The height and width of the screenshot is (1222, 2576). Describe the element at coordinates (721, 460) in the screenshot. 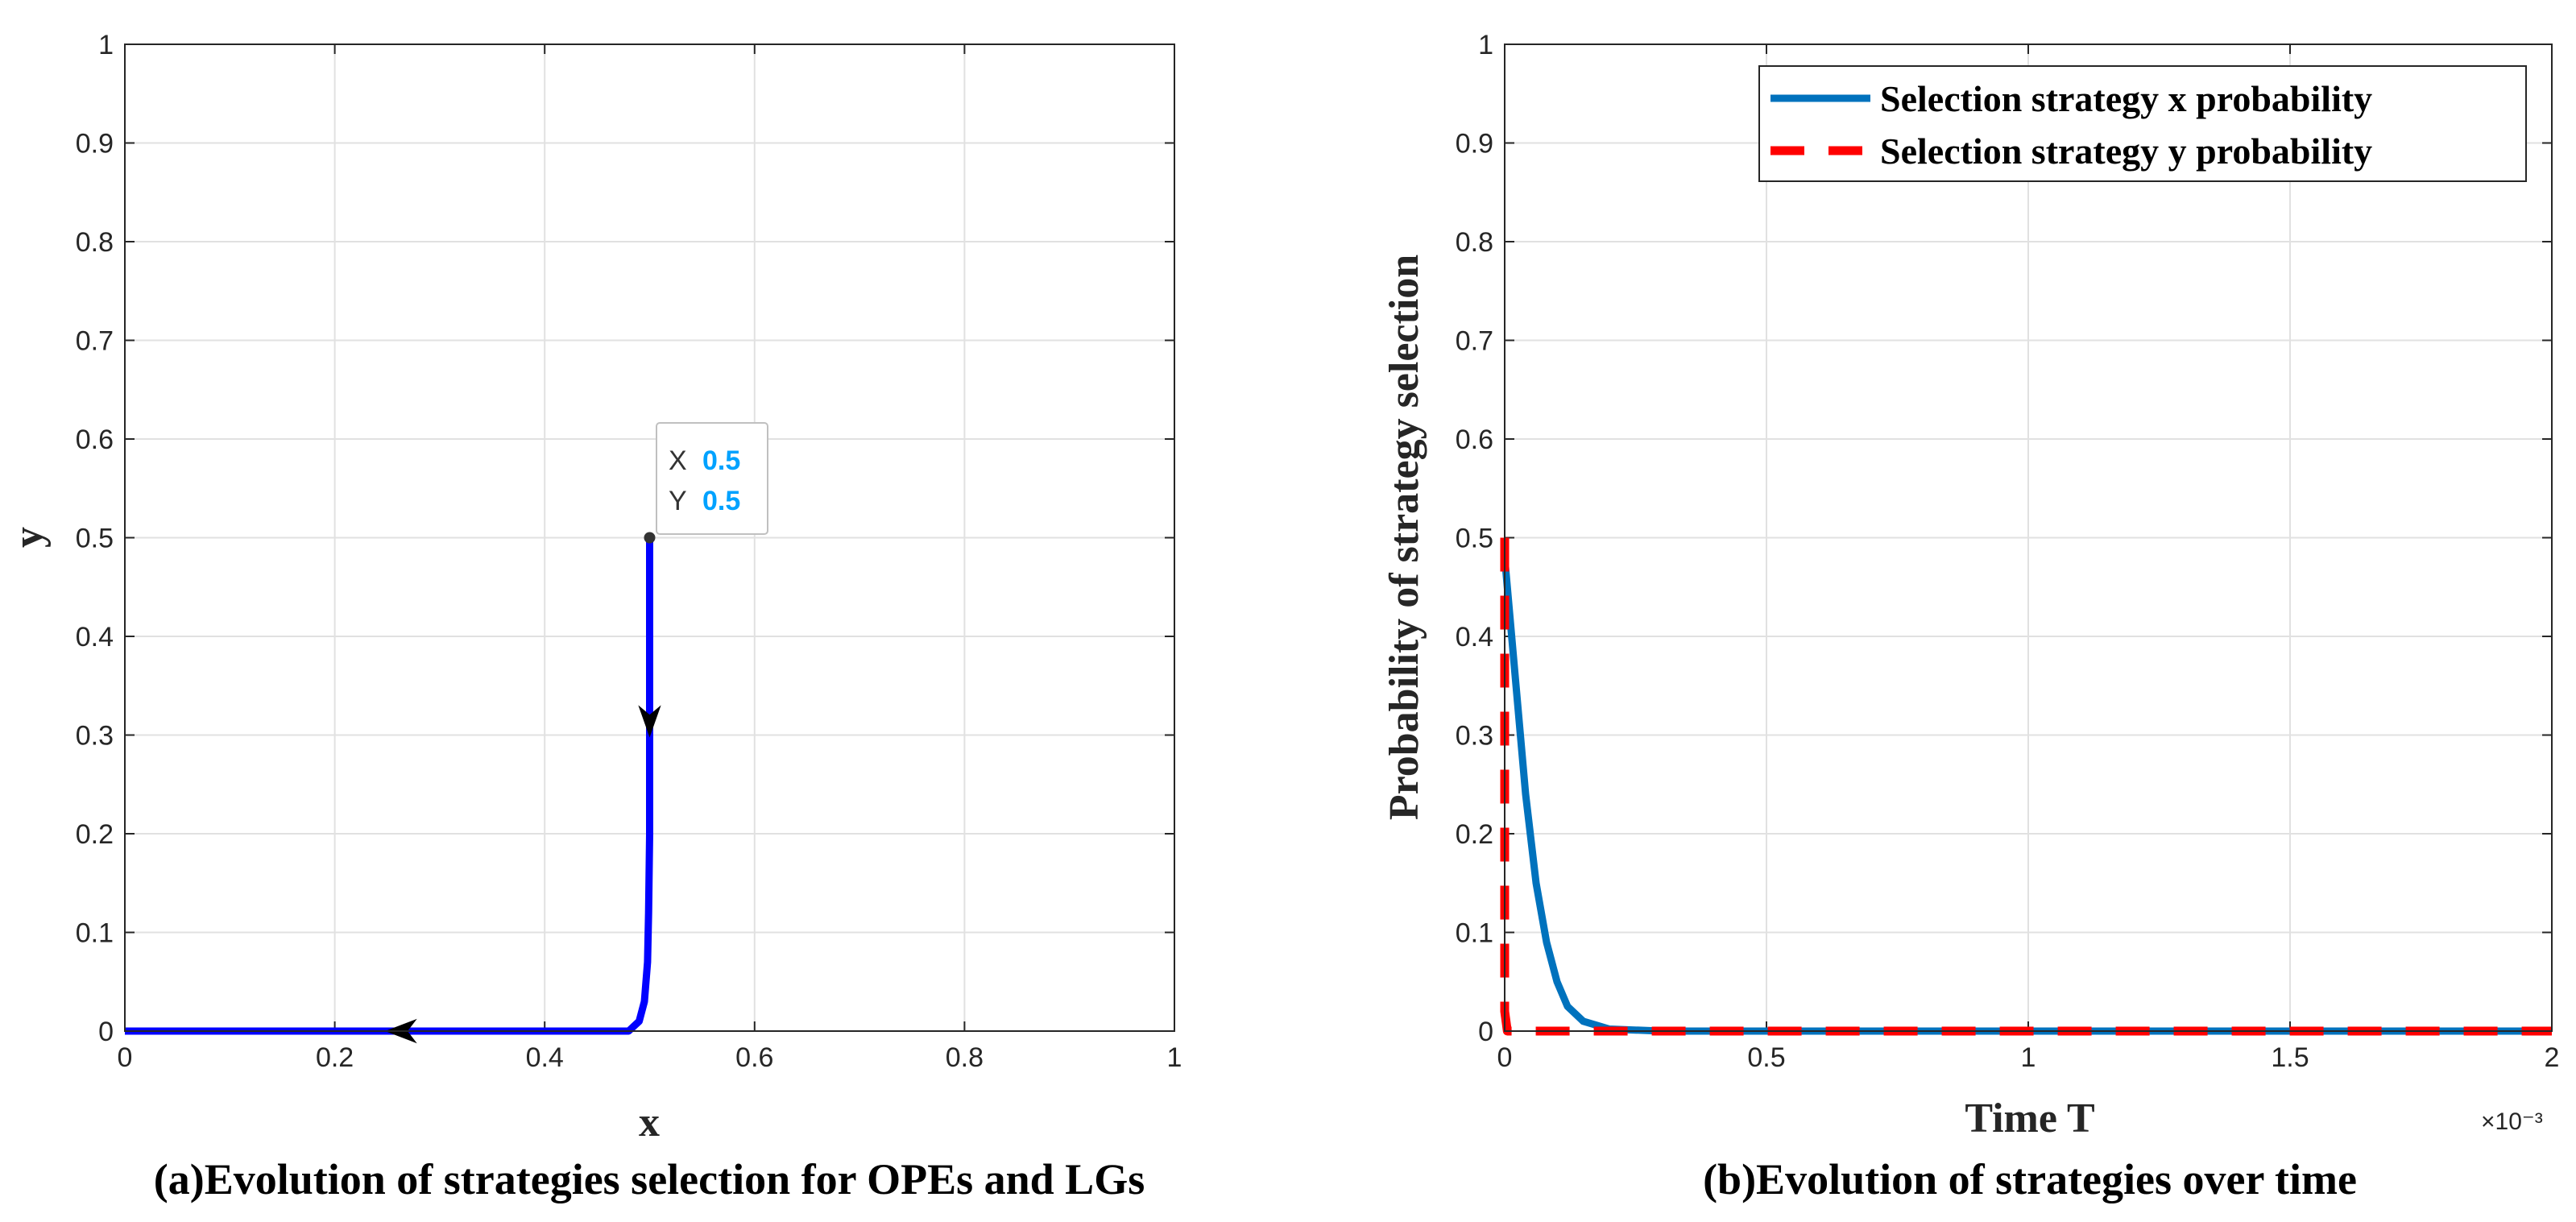

I see `datatip-x-value: 0.5` at that location.